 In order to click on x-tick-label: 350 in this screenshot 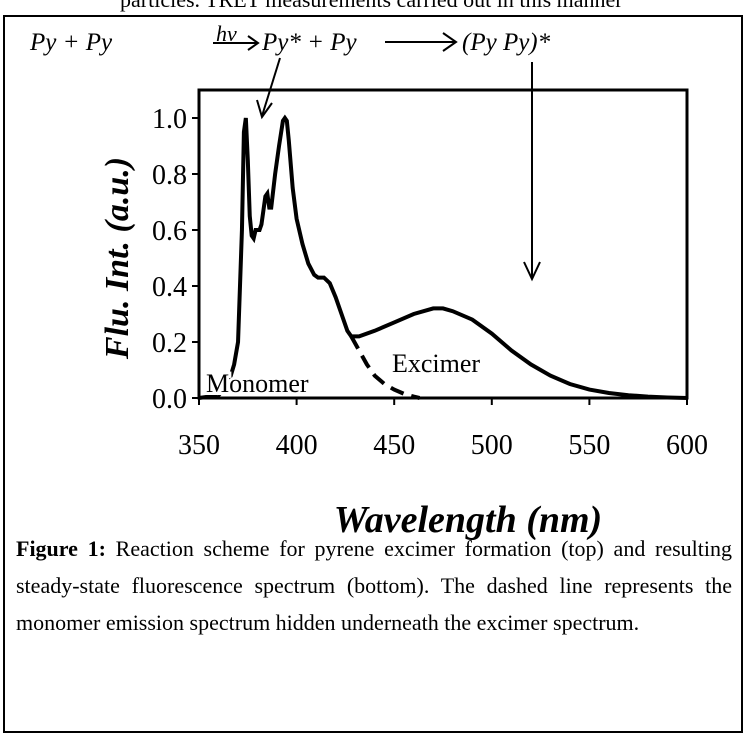, I will do `click(199, 445)`.